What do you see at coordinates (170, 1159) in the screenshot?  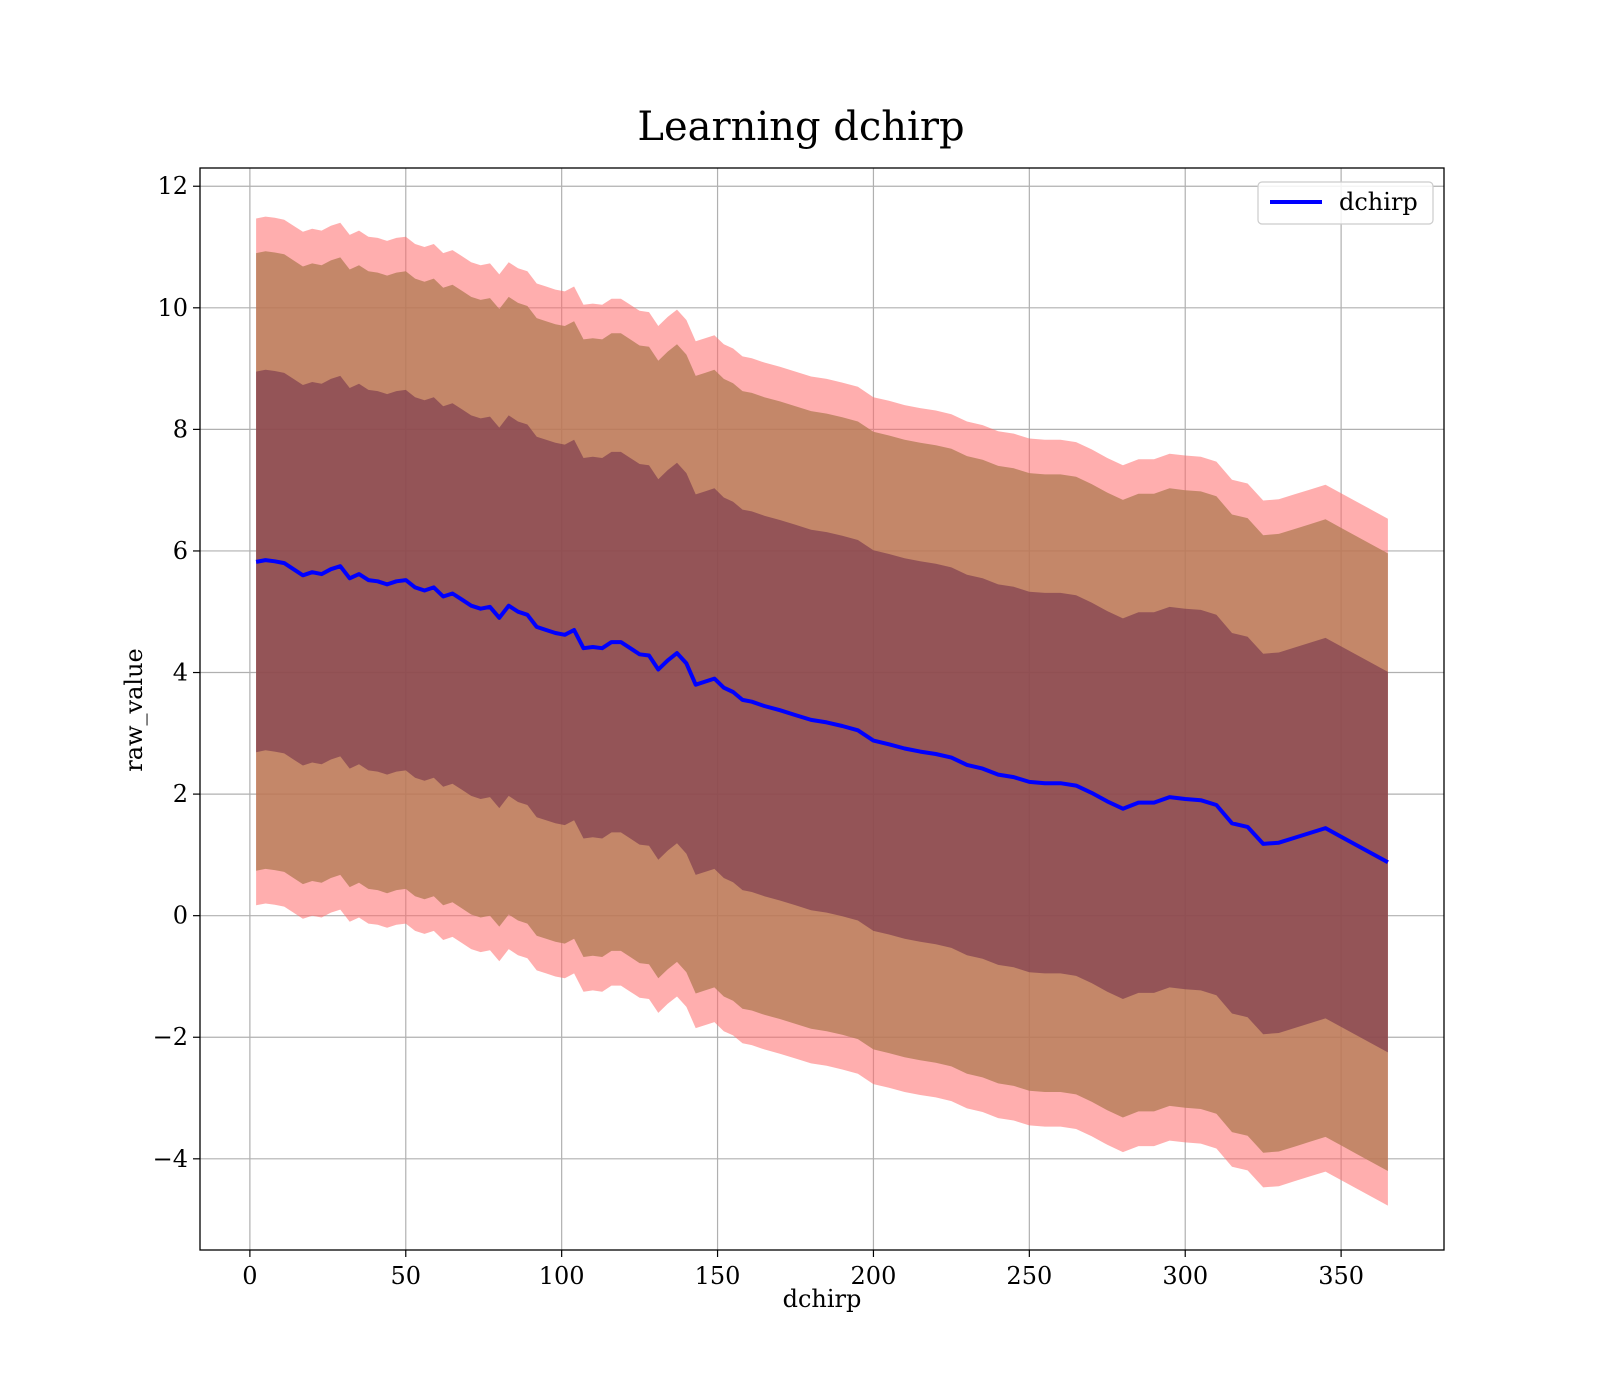 I see `y-tick-label: −4` at bounding box center [170, 1159].